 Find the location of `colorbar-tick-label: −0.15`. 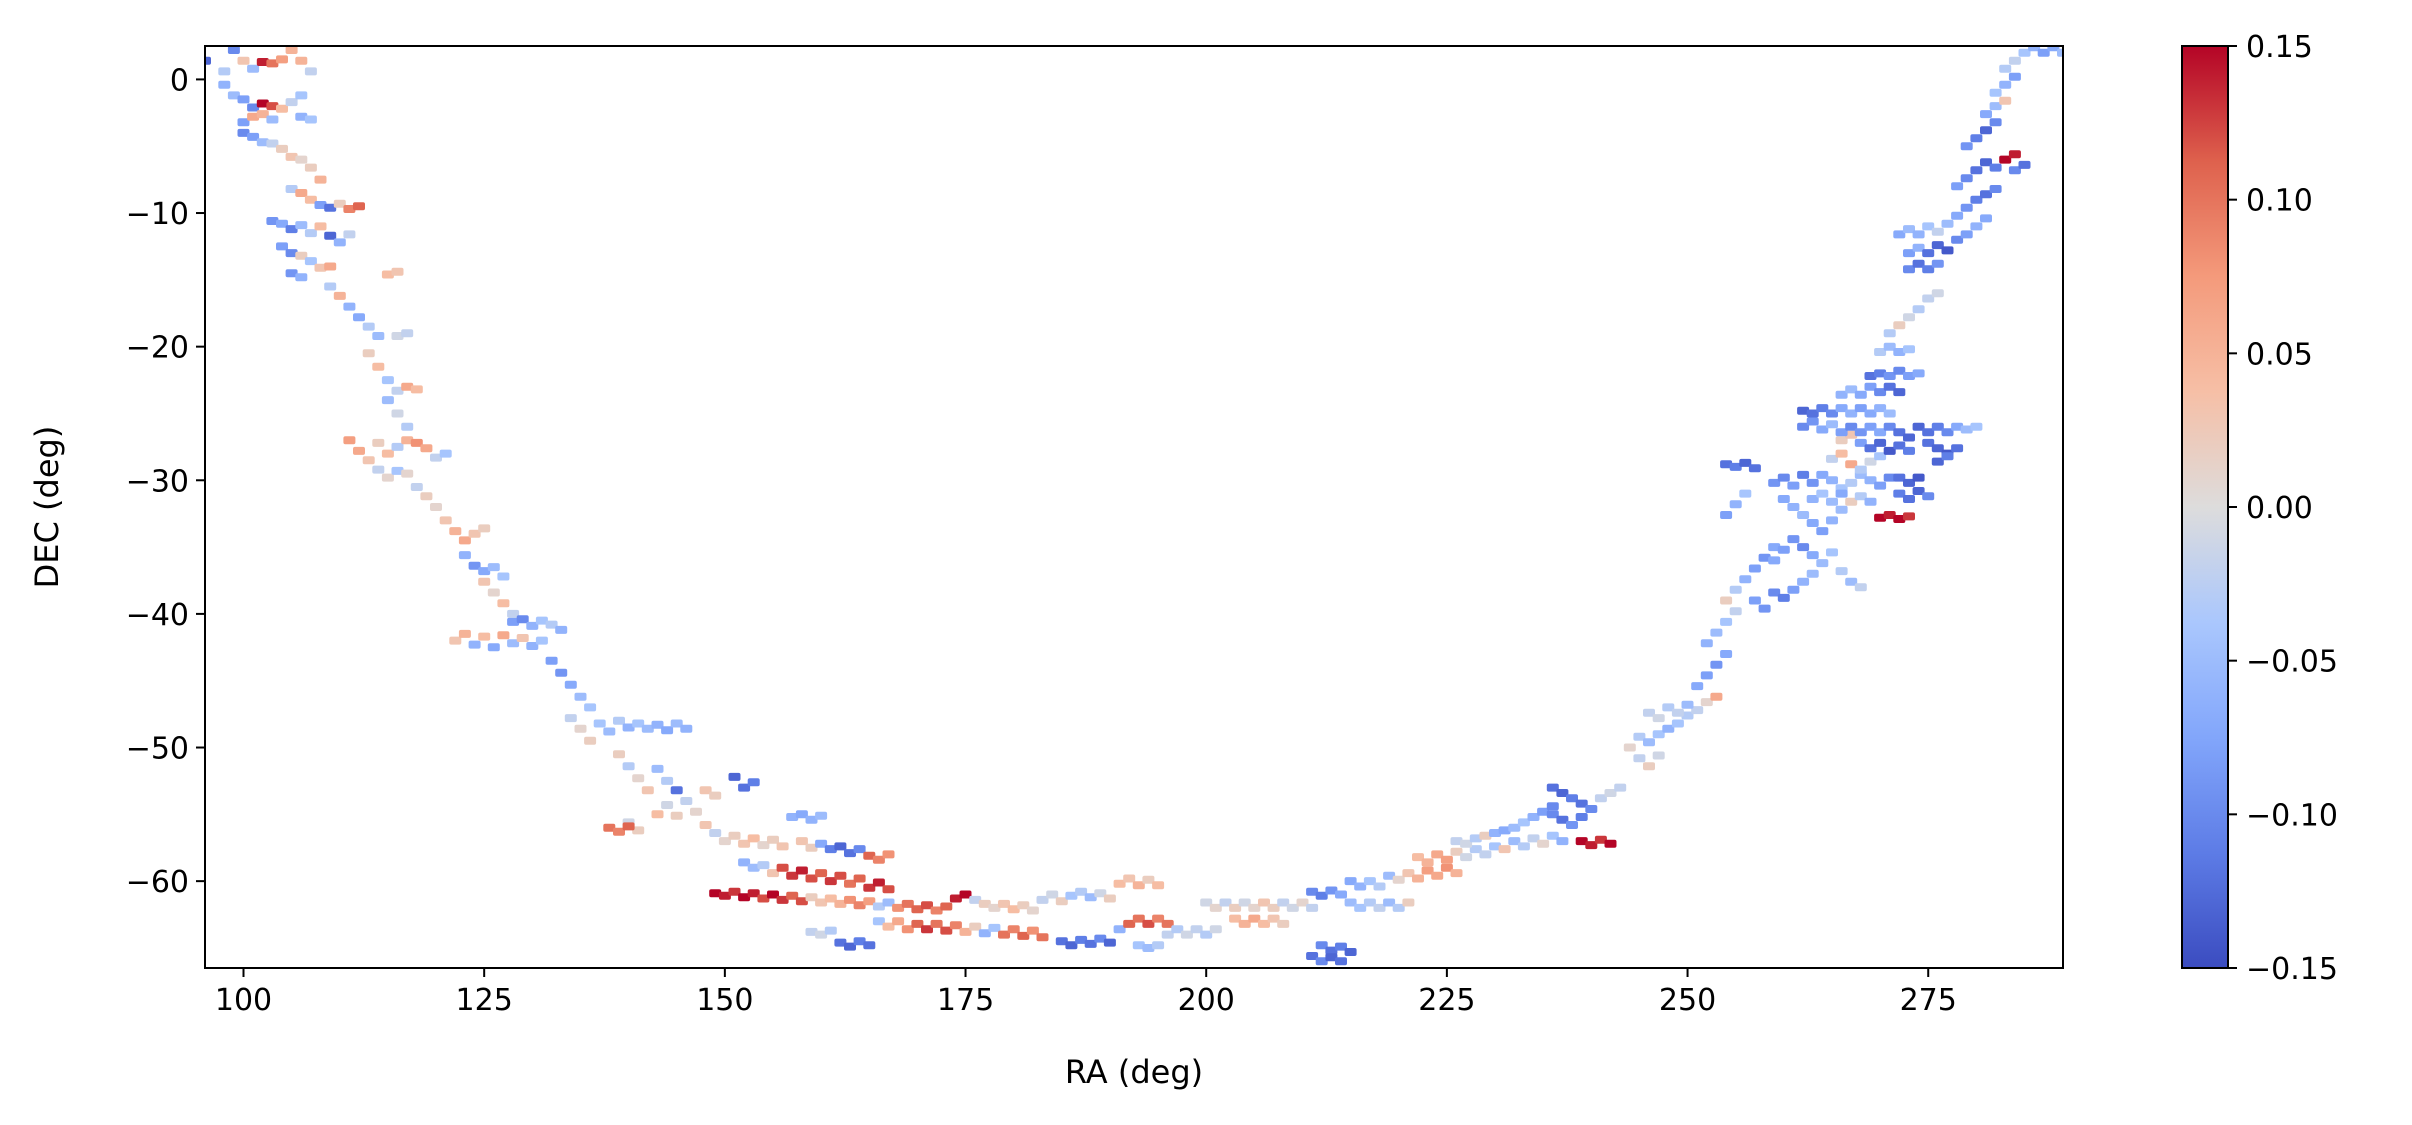

colorbar-tick-label: −0.15 is located at coordinates (2292, 969).